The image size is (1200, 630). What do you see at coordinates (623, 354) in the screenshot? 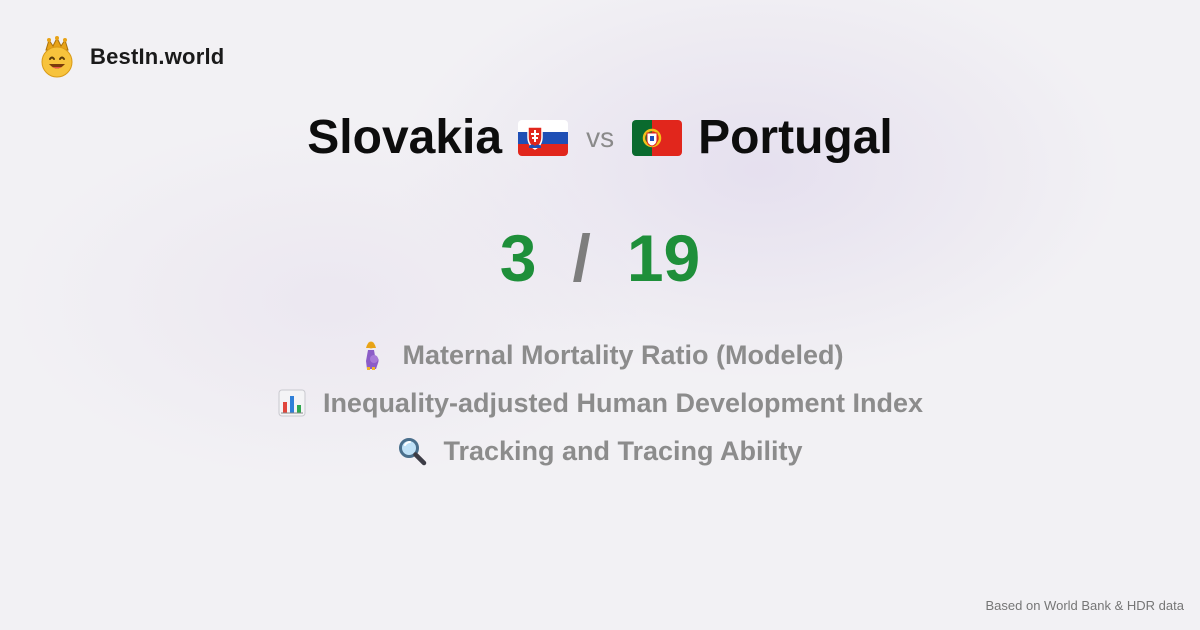
I see `metric-label: Maternal Mortality Ratio (Modeled)` at bounding box center [623, 354].